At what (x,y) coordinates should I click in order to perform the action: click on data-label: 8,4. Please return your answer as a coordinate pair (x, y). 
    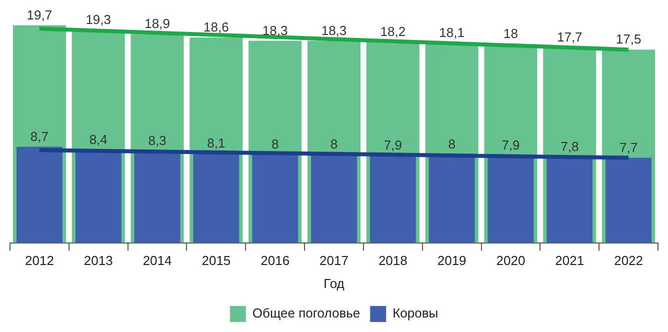
    Looking at the image, I should click on (98, 140).